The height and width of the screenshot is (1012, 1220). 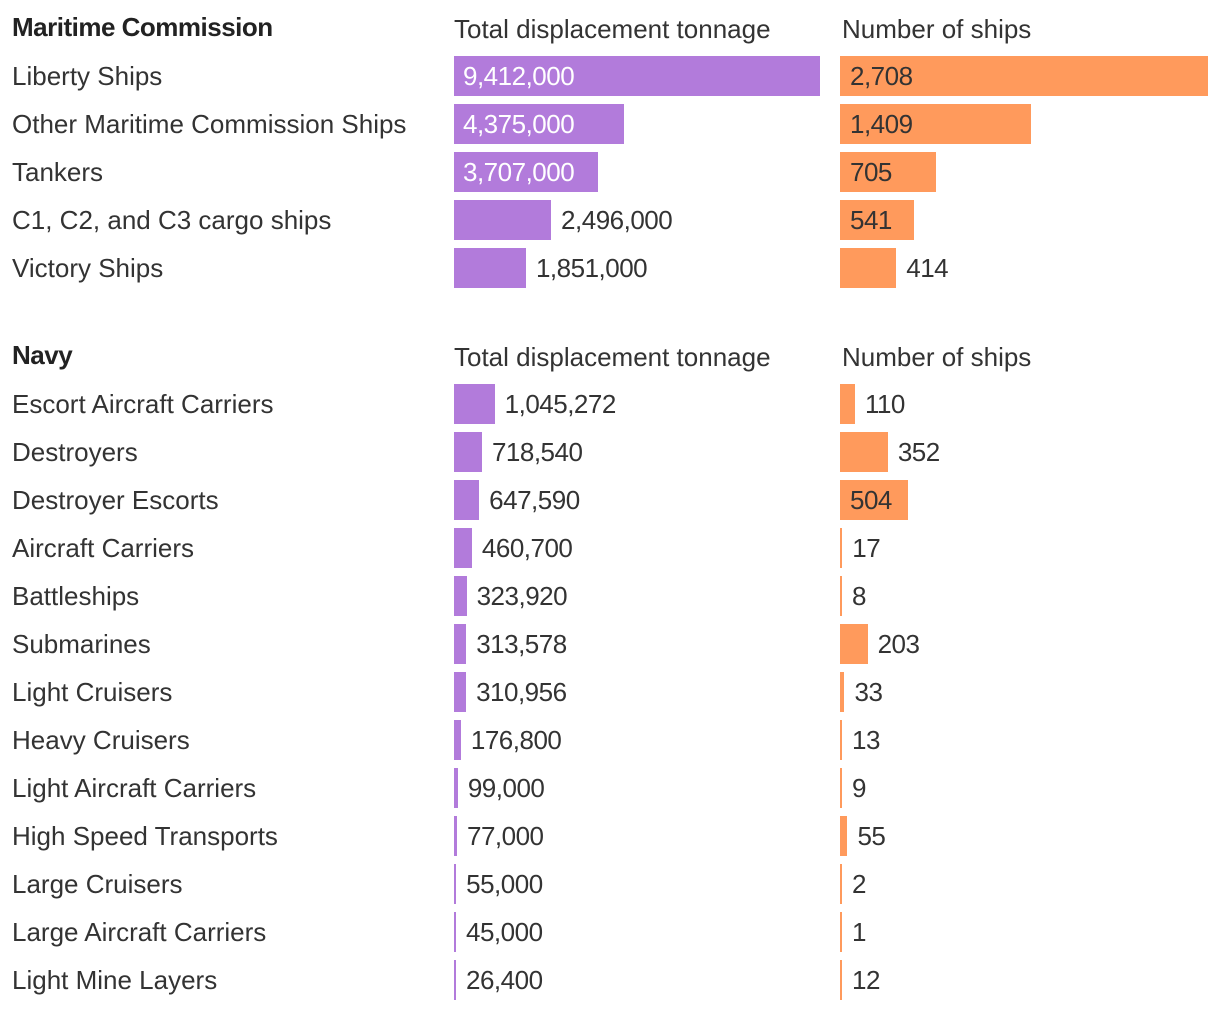 I want to click on category-label: Submarines, so click(x=81, y=644).